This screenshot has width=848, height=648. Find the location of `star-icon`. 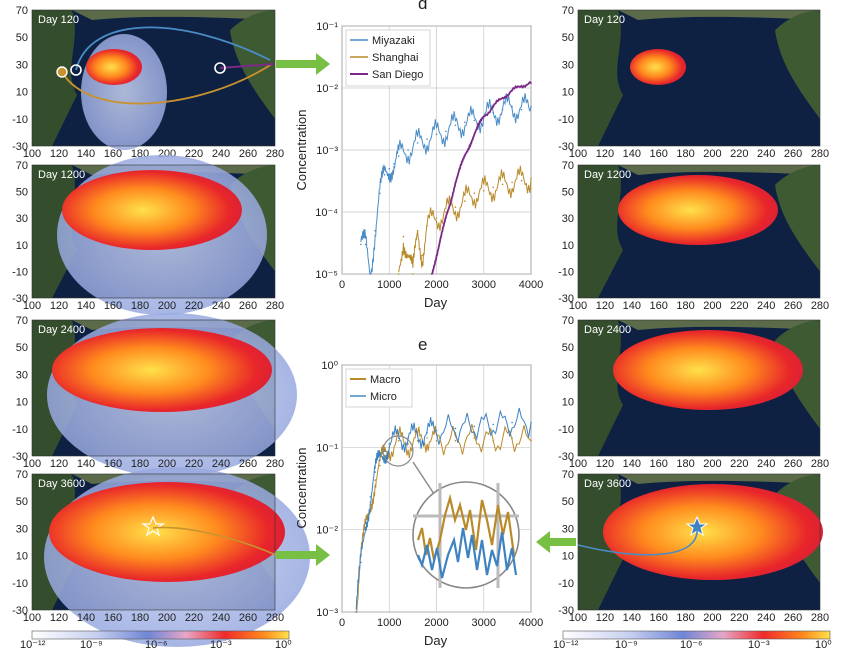

star-icon is located at coordinates (153, 526).